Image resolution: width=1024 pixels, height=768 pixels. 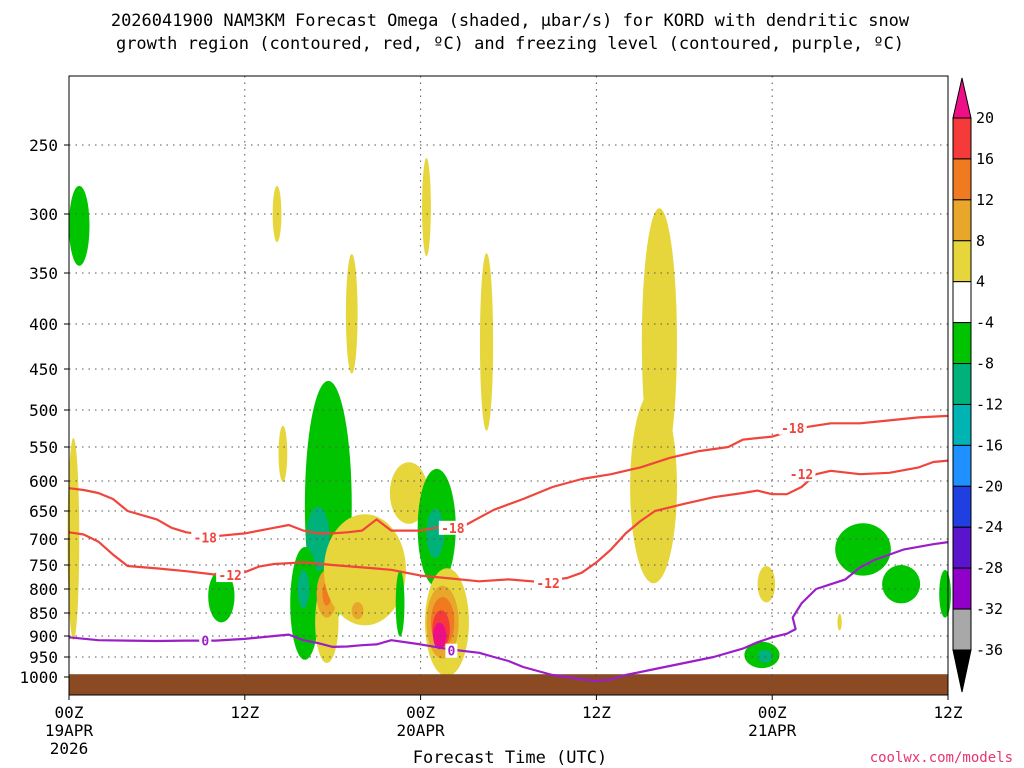 What do you see at coordinates (43, 511) in the screenshot?
I see `y-tick-label: 650` at bounding box center [43, 511].